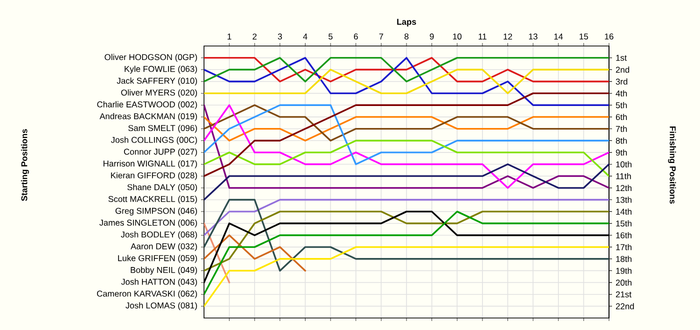 Image resolution: width=700 pixels, height=330 pixels. I want to click on category-label: Cameron KARVASKI (062), so click(147, 294).